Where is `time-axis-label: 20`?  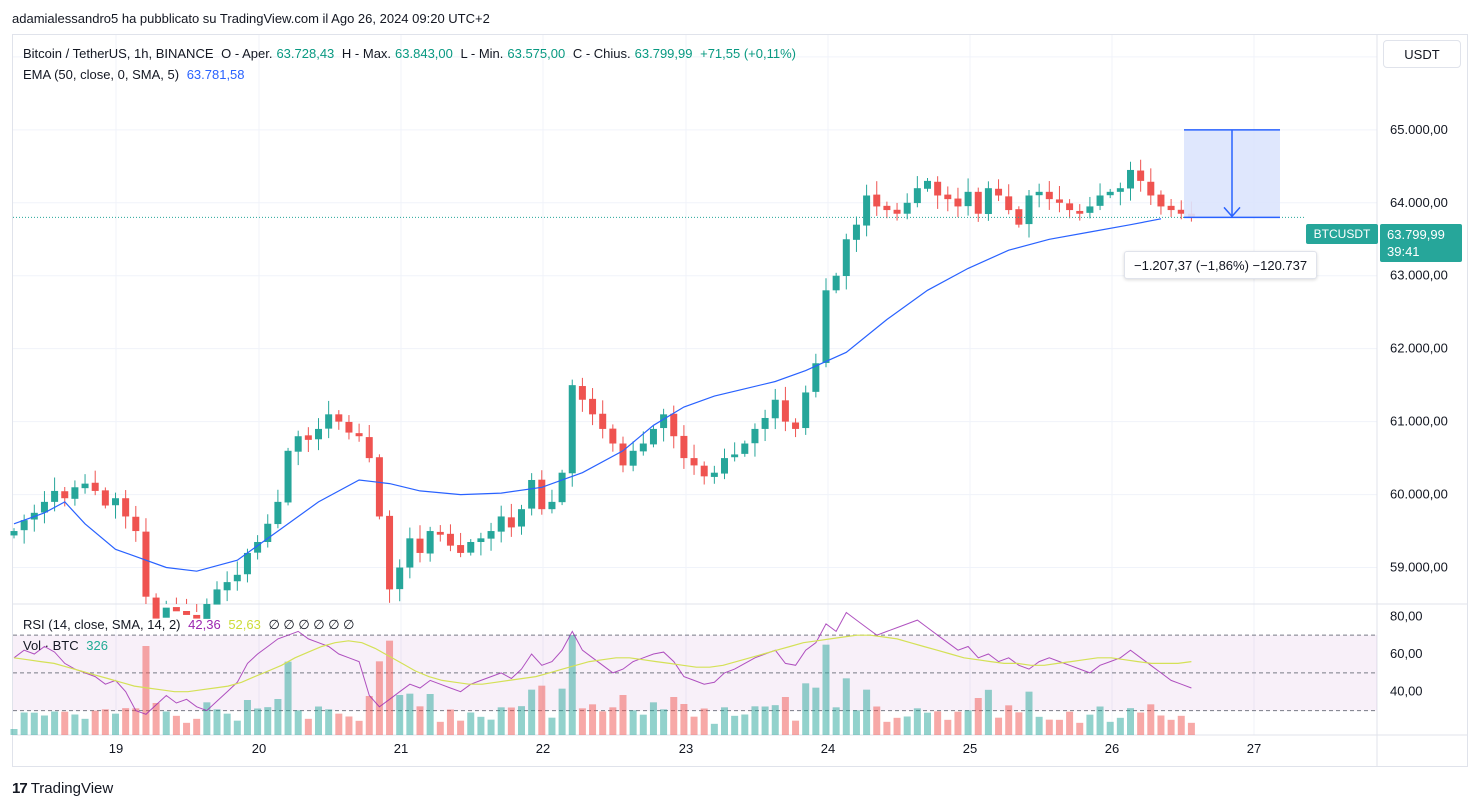
time-axis-label: 20 is located at coordinates (259, 748).